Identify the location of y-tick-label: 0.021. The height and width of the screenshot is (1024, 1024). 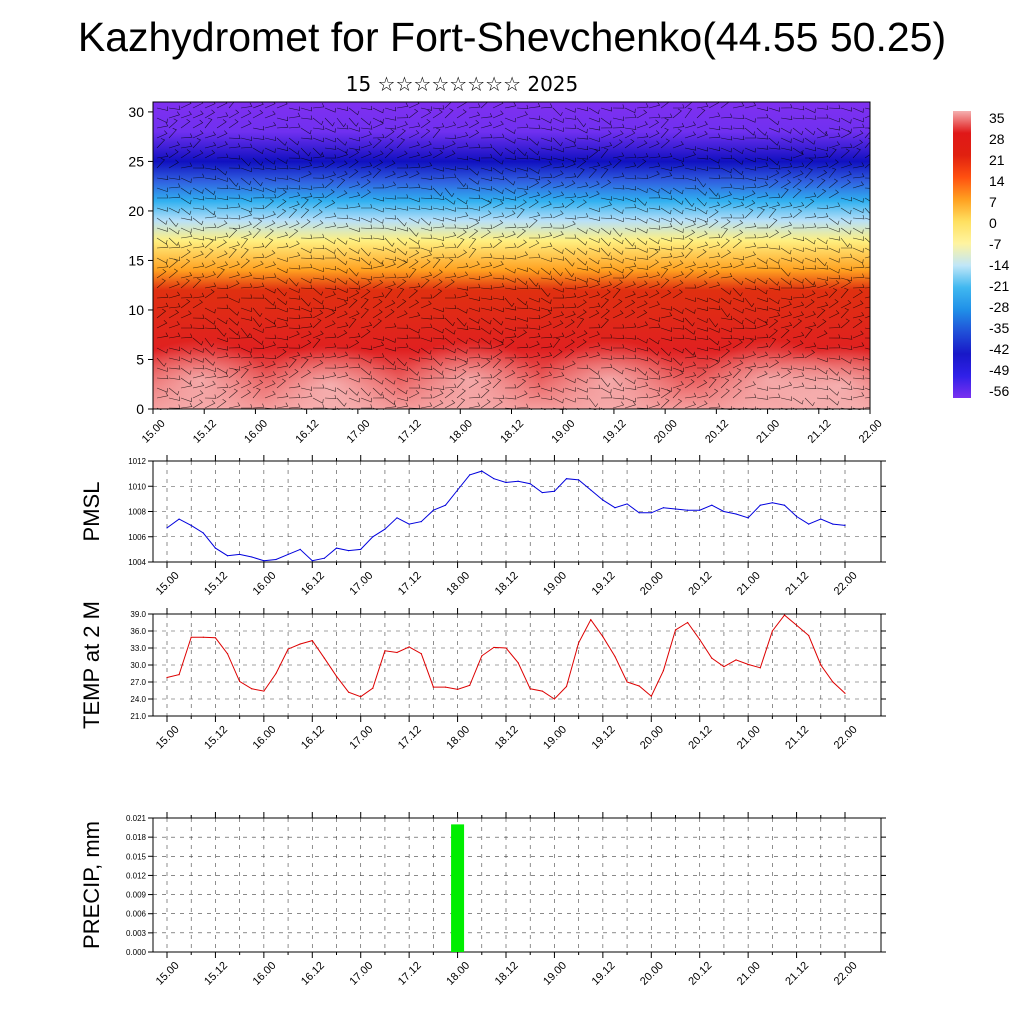
(136, 818).